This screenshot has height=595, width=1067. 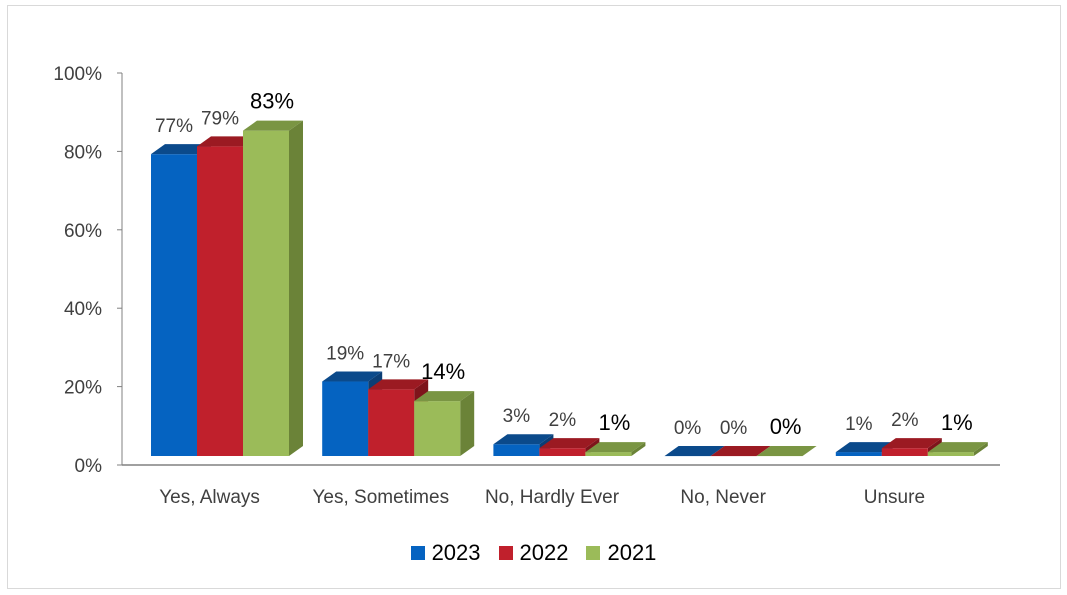 I want to click on y-tick-label: 100%, so click(x=77, y=74).